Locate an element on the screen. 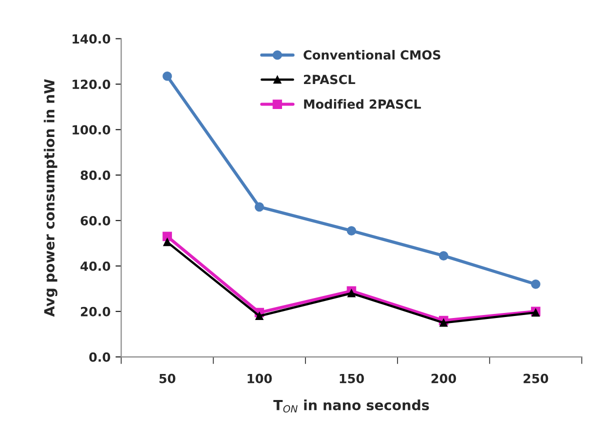 The image size is (606, 430). y-tick-label: 0.0 is located at coordinates (99, 357).